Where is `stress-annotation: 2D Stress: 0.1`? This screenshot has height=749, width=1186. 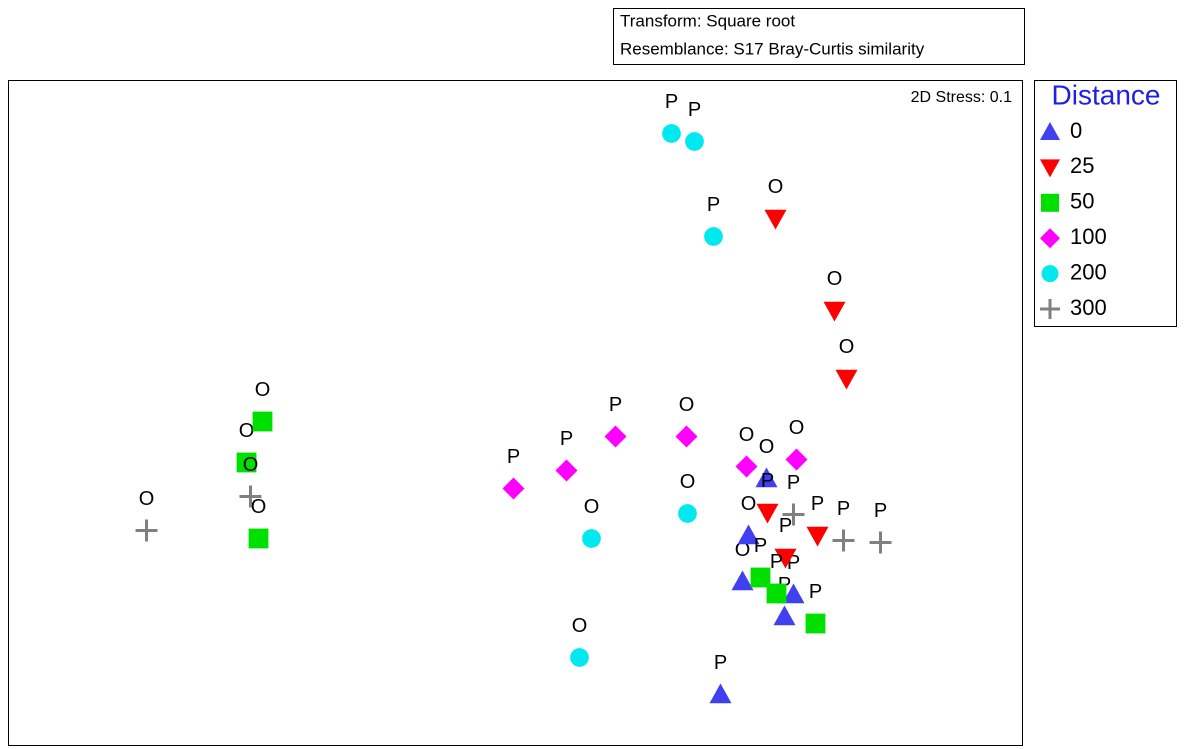 stress-annotation: 2D Stress: 0.1 is located at coordinates (961, 97).